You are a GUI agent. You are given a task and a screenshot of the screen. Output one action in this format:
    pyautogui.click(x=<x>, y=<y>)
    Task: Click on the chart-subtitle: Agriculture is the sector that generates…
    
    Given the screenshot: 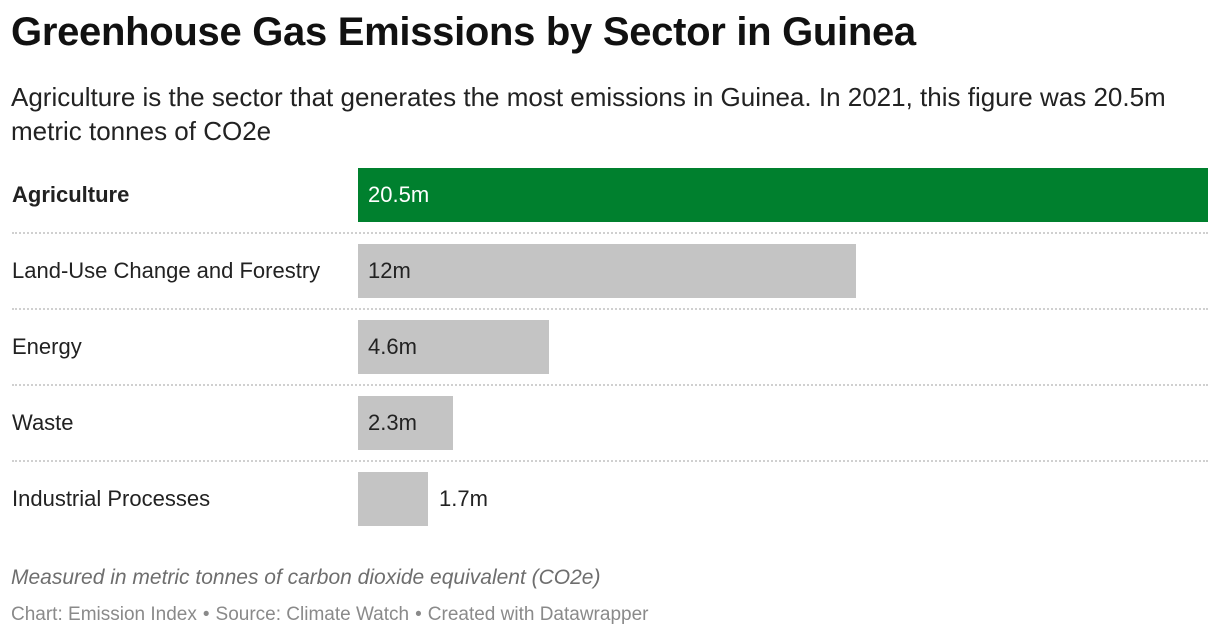 What is the action you would take?
    pyautogui.click(x=588, y=114)
    